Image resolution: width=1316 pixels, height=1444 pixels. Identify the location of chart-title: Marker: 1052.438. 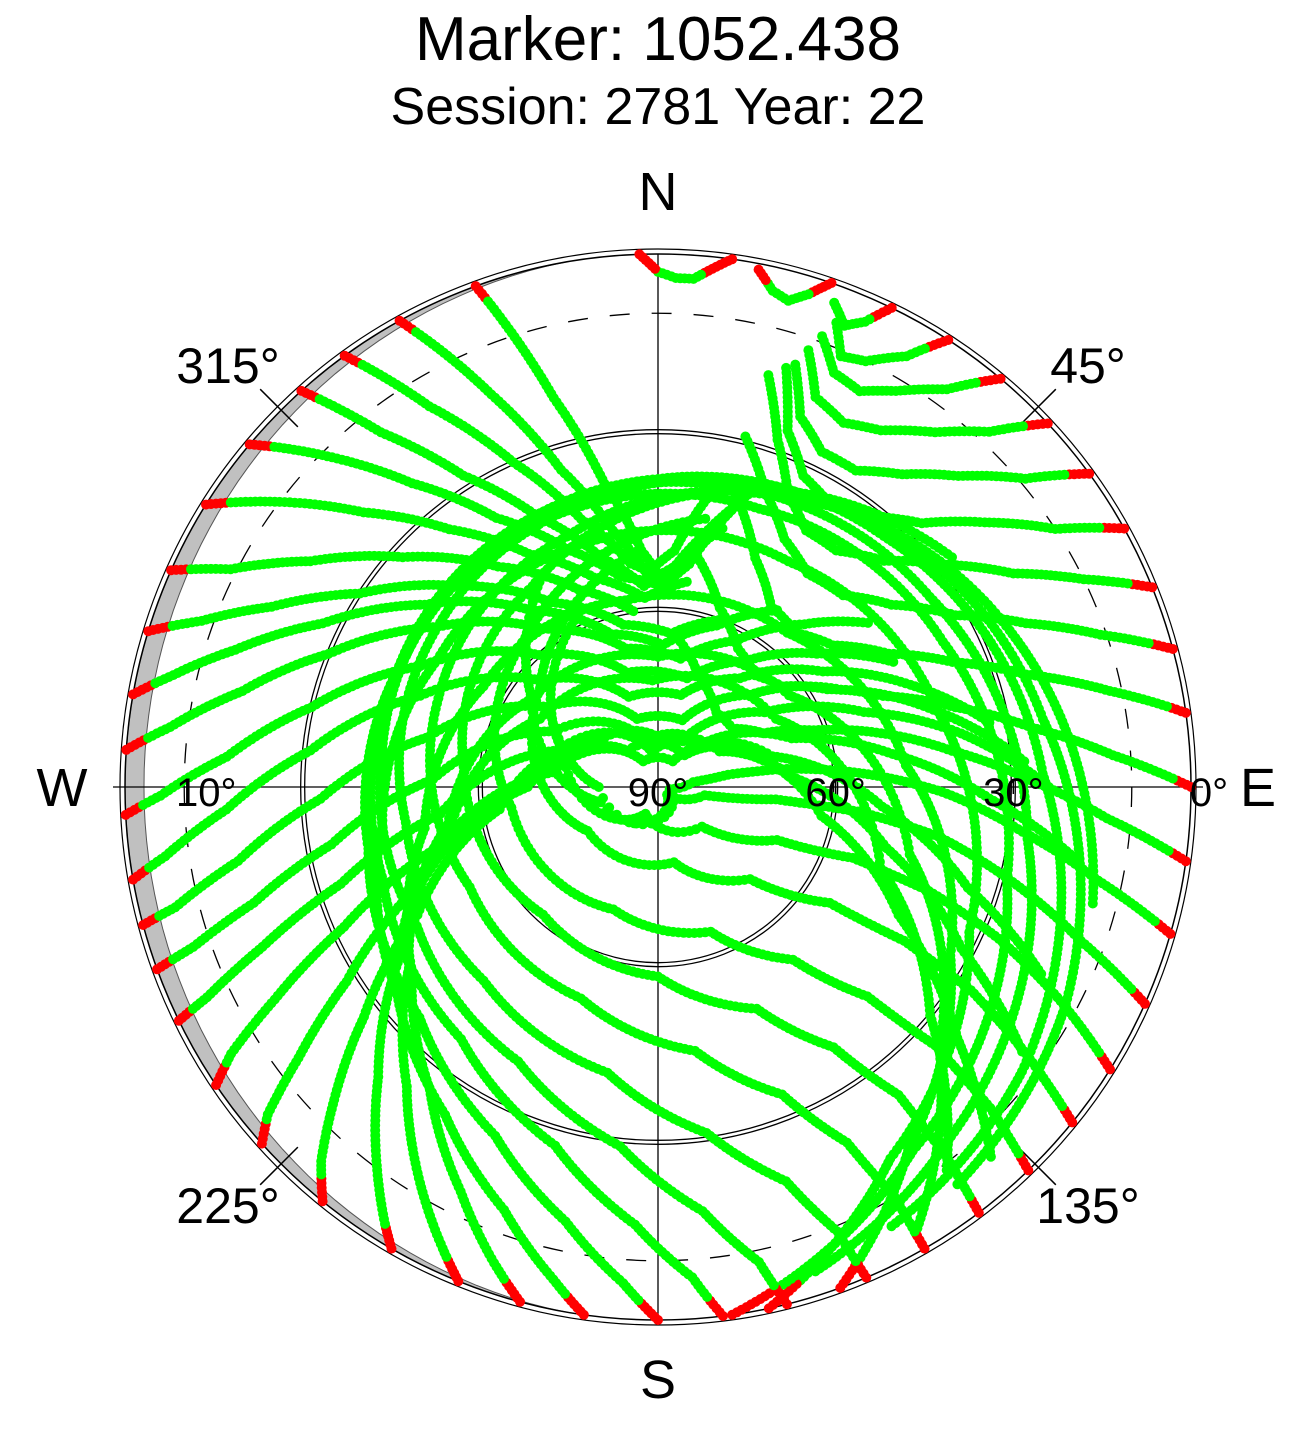
(658, 39).